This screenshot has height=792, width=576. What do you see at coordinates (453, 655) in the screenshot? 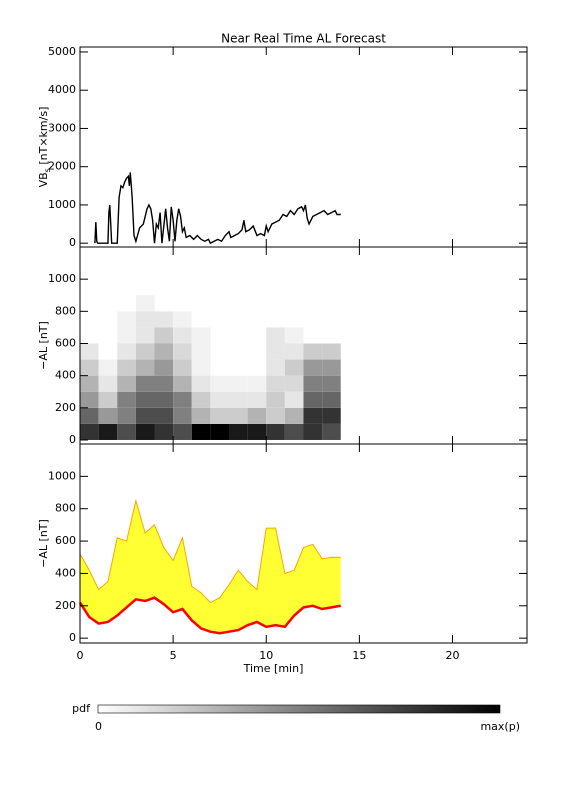
I see `x-tick-label: 20` at bounding box center [453, 655].